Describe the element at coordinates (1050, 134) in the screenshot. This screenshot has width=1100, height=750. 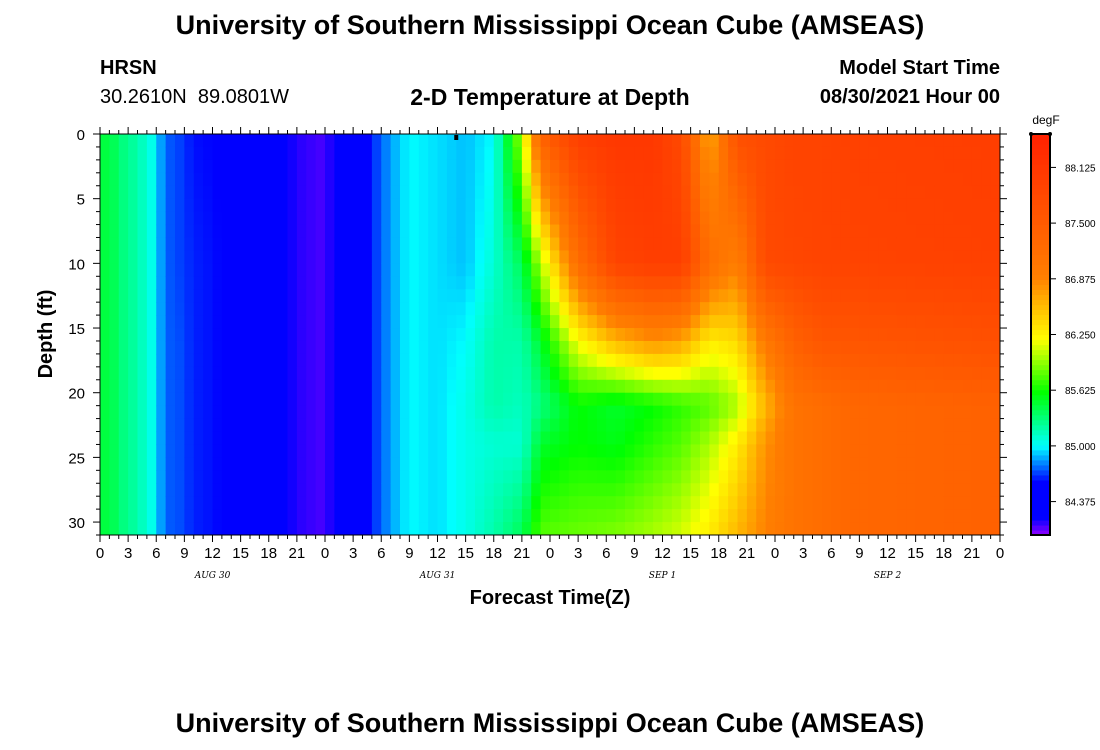
I see `colorbar-corner` at that location.